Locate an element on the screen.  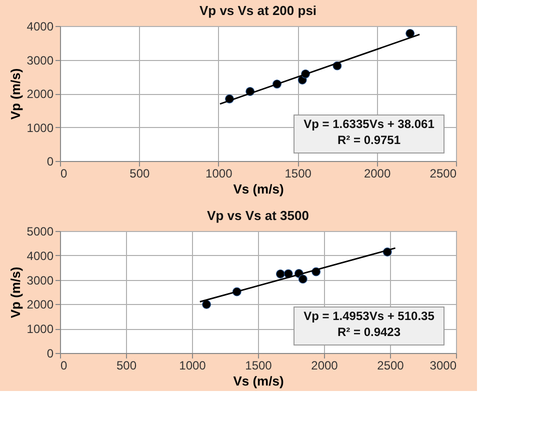
annotation: Vp = 1.6335Vs + 38.061 R² = 0.9751 is located at coordinates (369, 132).